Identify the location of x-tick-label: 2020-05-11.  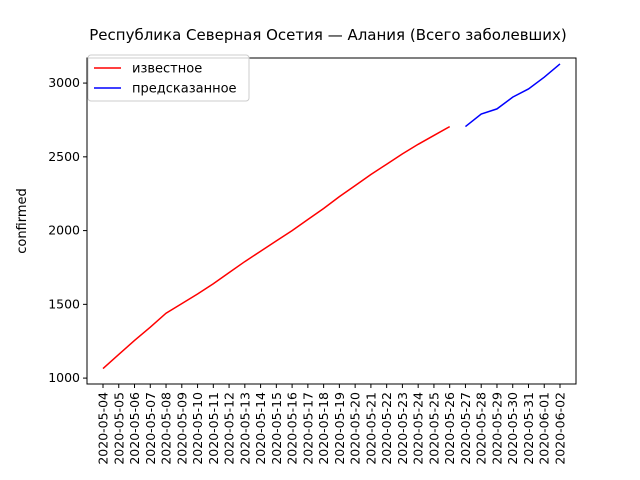
(213, 428).